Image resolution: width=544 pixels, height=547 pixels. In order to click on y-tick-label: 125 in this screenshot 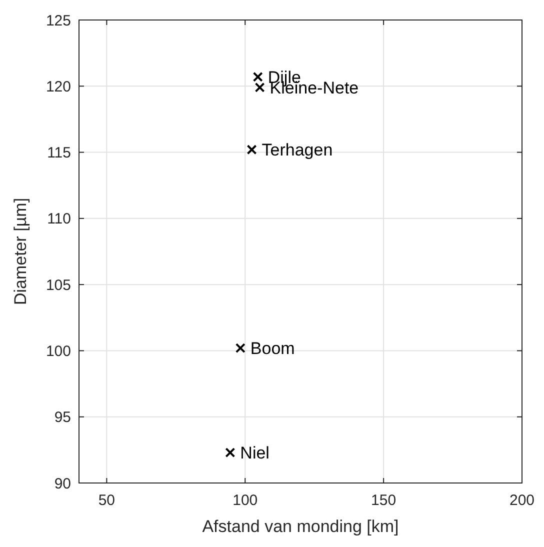, I will do `click(58, 21)`.